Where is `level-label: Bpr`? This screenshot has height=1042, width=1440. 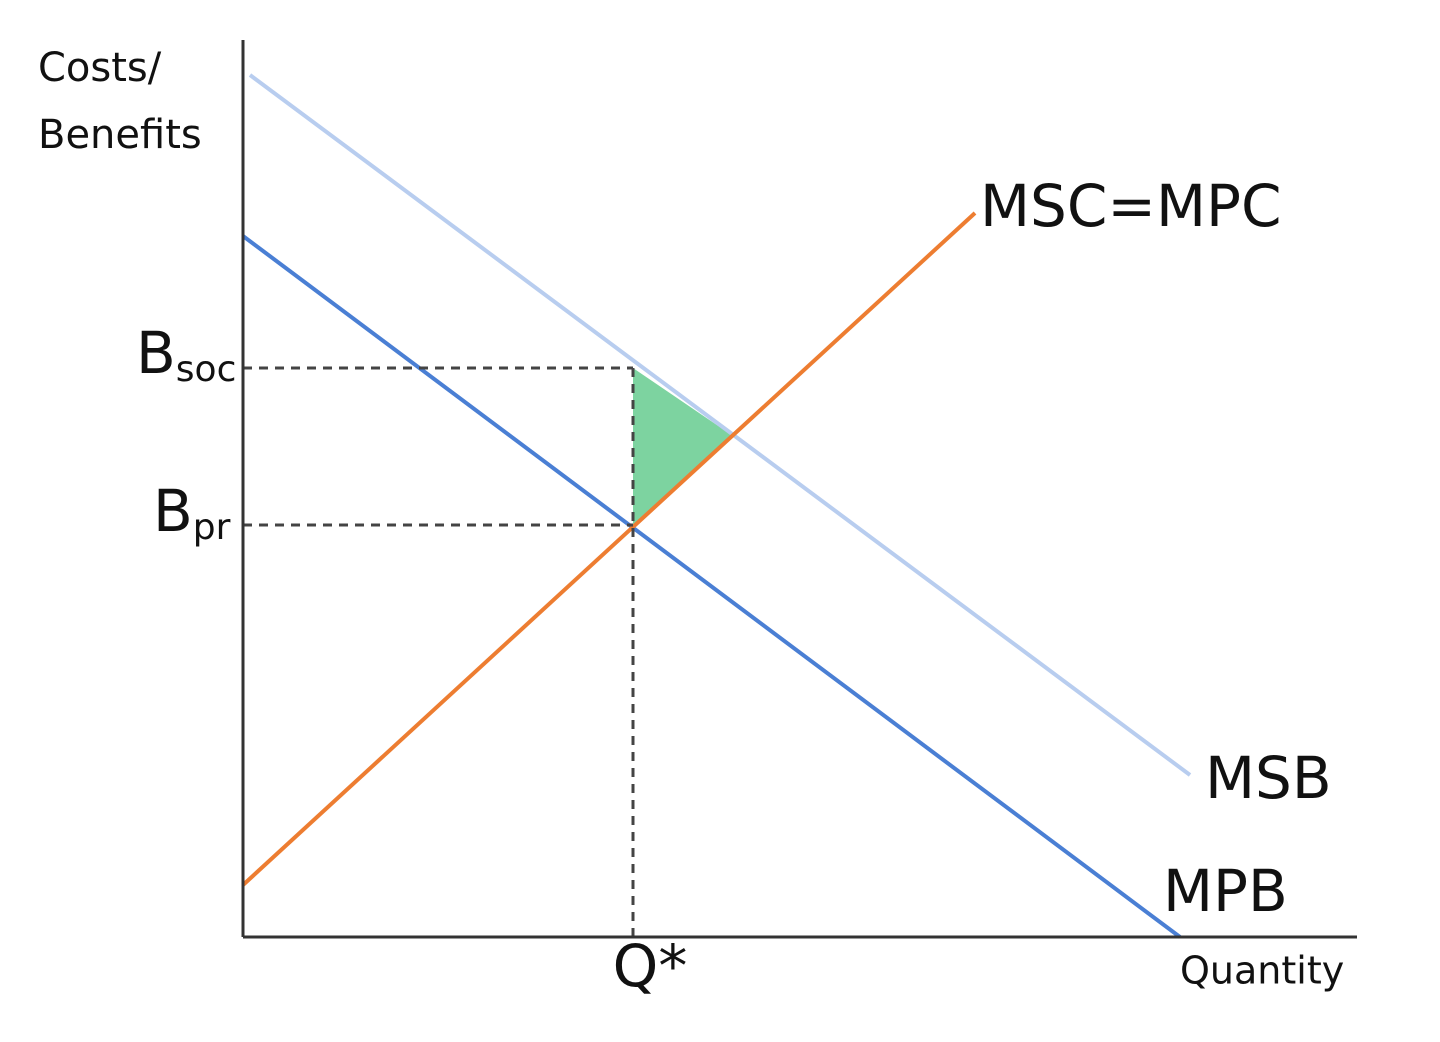
level-label: Bpr is located at coordinates (192, 512).